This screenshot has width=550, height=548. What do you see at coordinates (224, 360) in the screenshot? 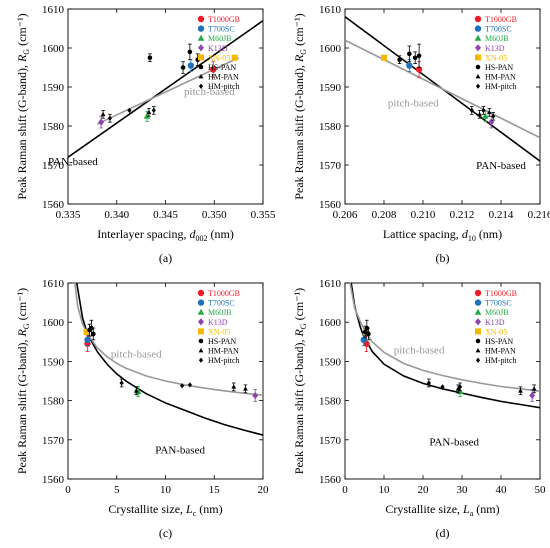
I see `legend-label-hm-pitch: HM-pitch` at bounding box center [224, 360].